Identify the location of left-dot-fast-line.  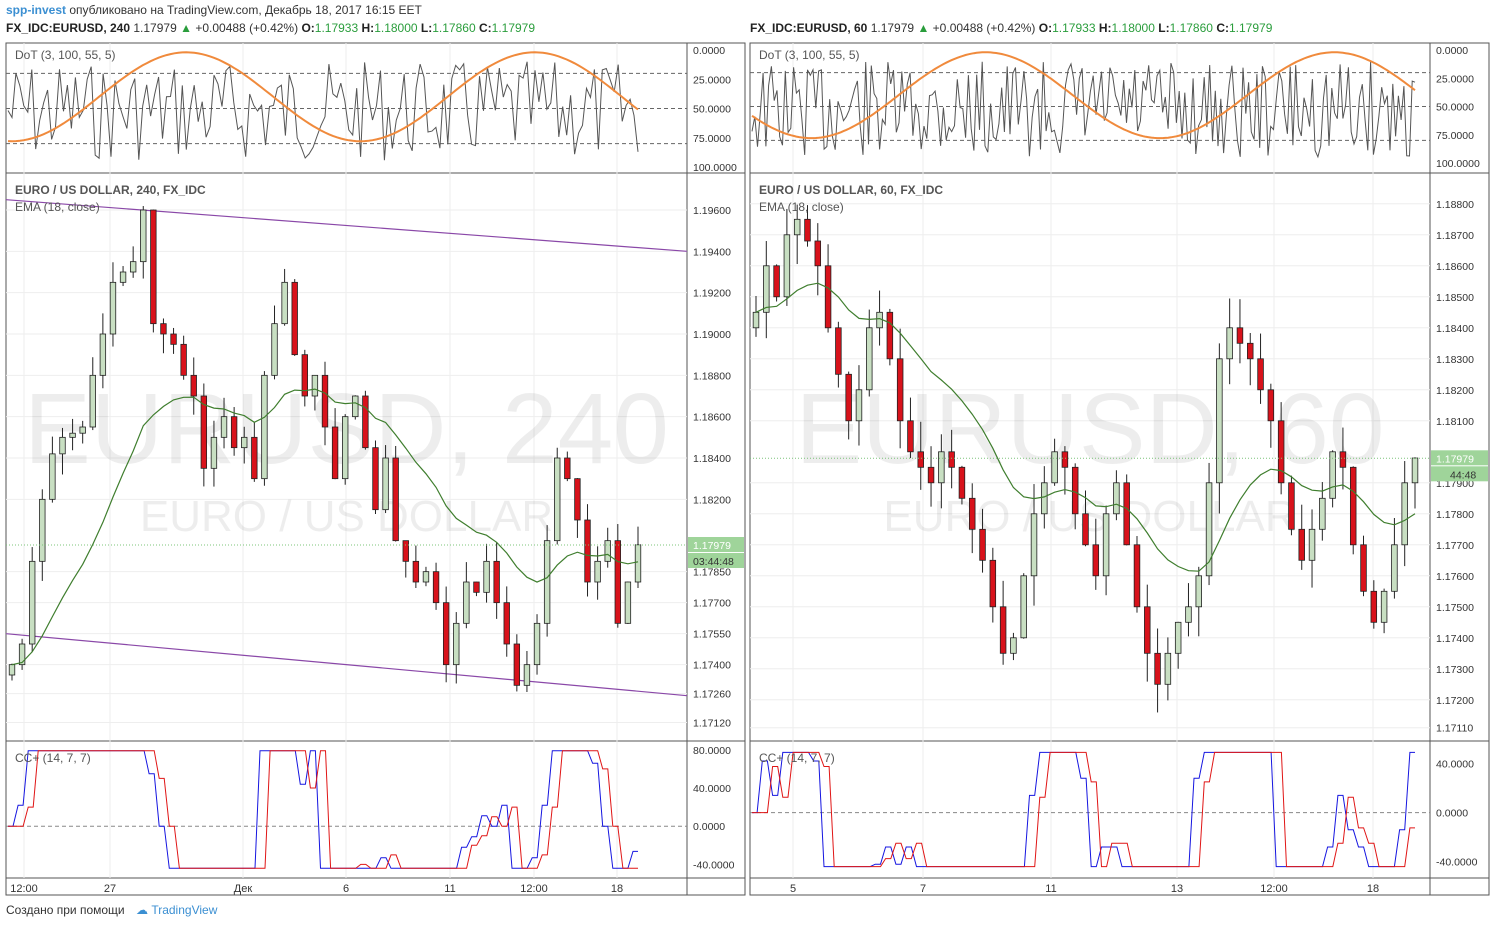
(323, 111).